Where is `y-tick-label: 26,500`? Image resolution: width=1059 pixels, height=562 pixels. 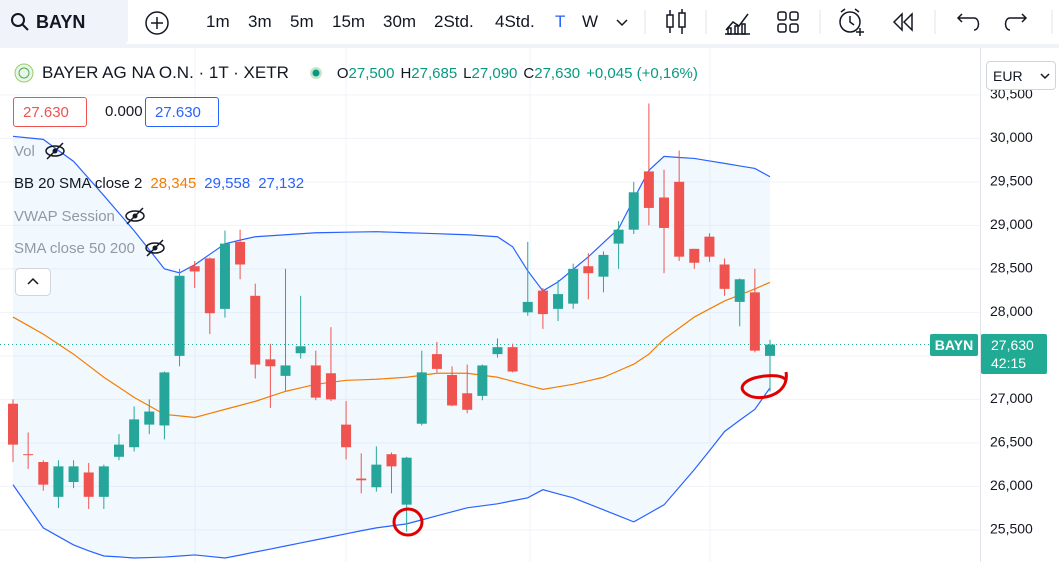 y-tick-label: 26,500 is located at coordinates (1011, 442).